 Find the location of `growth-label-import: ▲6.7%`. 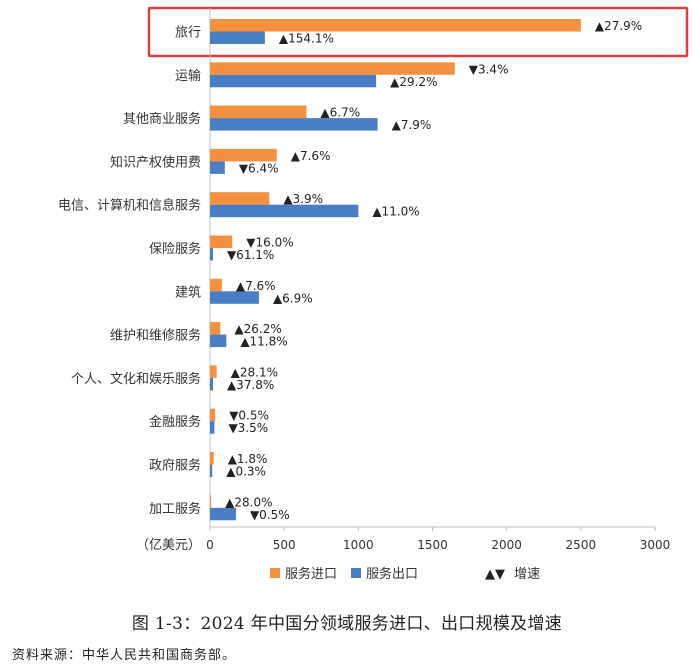

growth-label-import: ▲6.7% is located at coordinates (340, 113).